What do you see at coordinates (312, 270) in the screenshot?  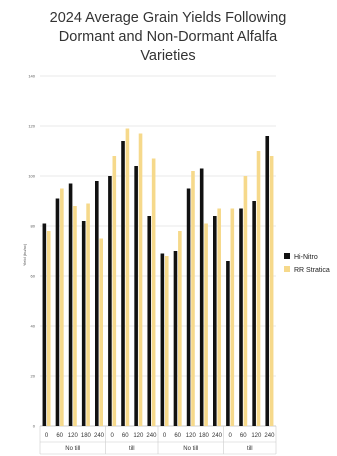 I see `legend-label: RR Stratica` at bounding box center [312, 270].